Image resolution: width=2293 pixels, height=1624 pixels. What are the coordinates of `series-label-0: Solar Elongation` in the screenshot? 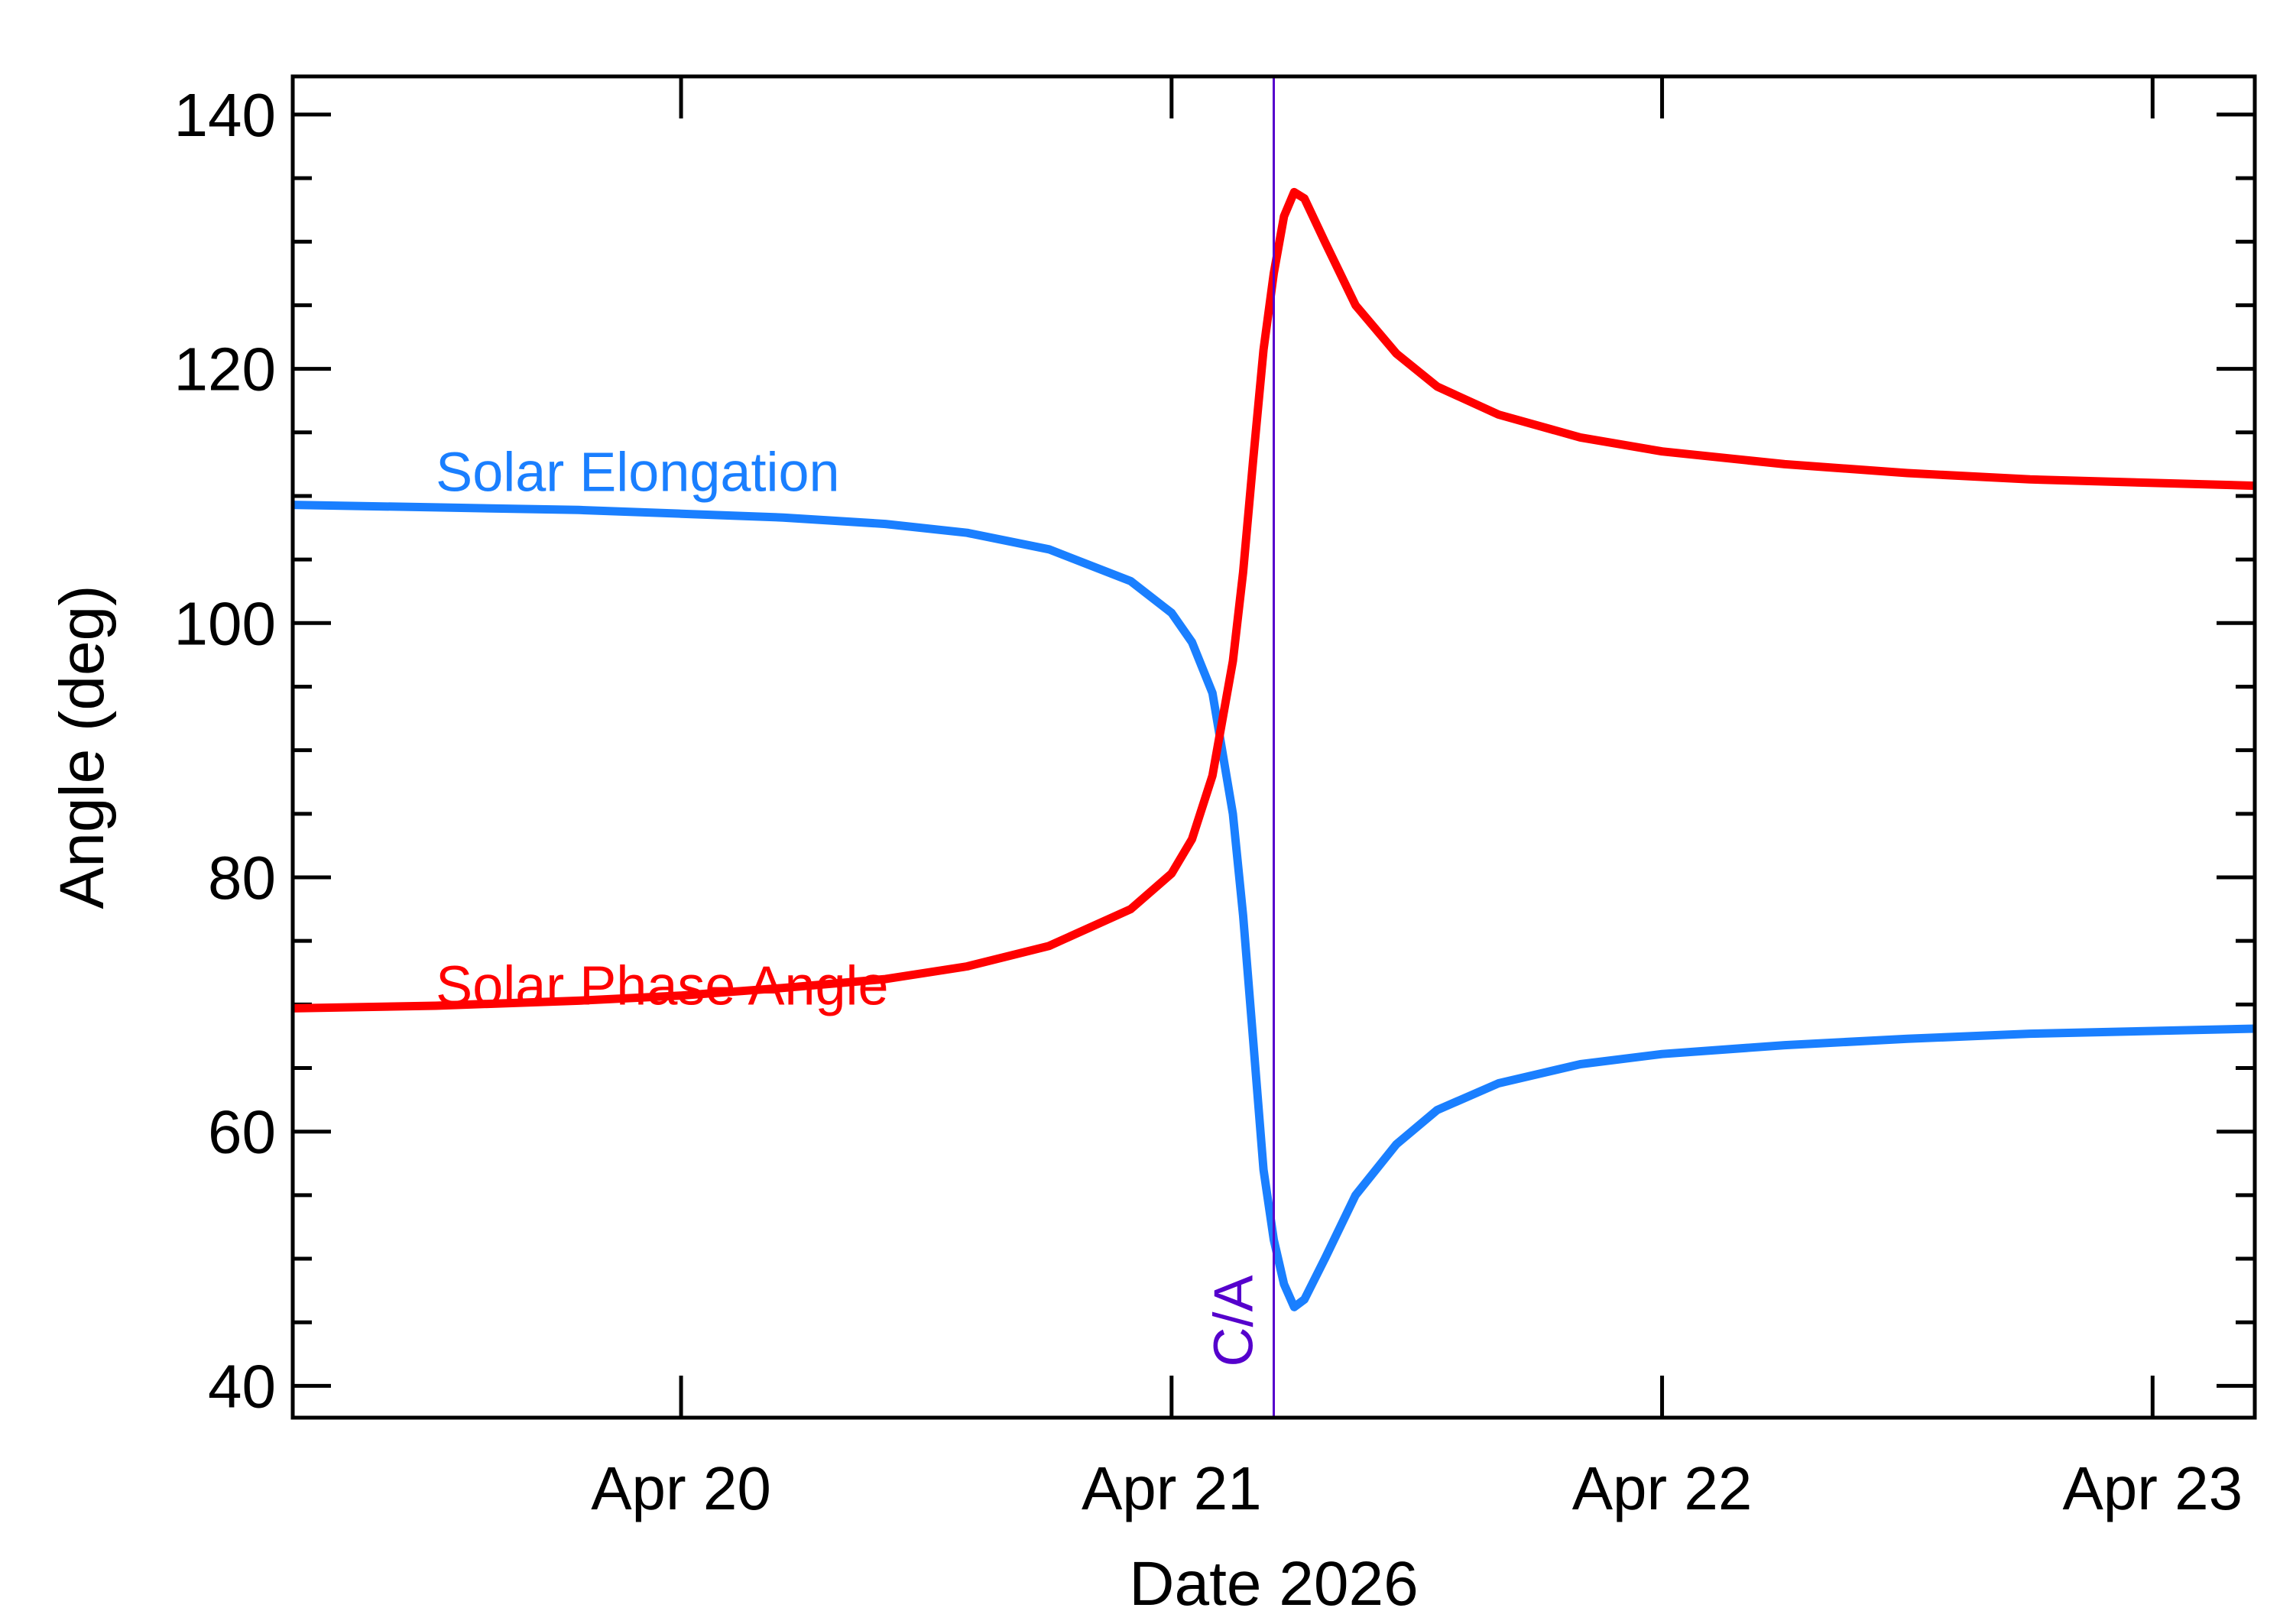 It's located at (637, 472).